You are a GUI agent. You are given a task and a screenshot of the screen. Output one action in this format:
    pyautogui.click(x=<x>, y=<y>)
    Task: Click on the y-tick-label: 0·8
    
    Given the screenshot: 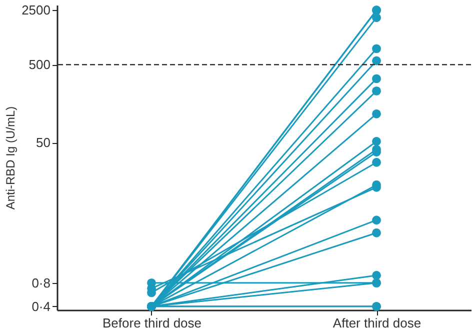 What is the action you would take?
    pyautogui.click(x=41, y=282)
    